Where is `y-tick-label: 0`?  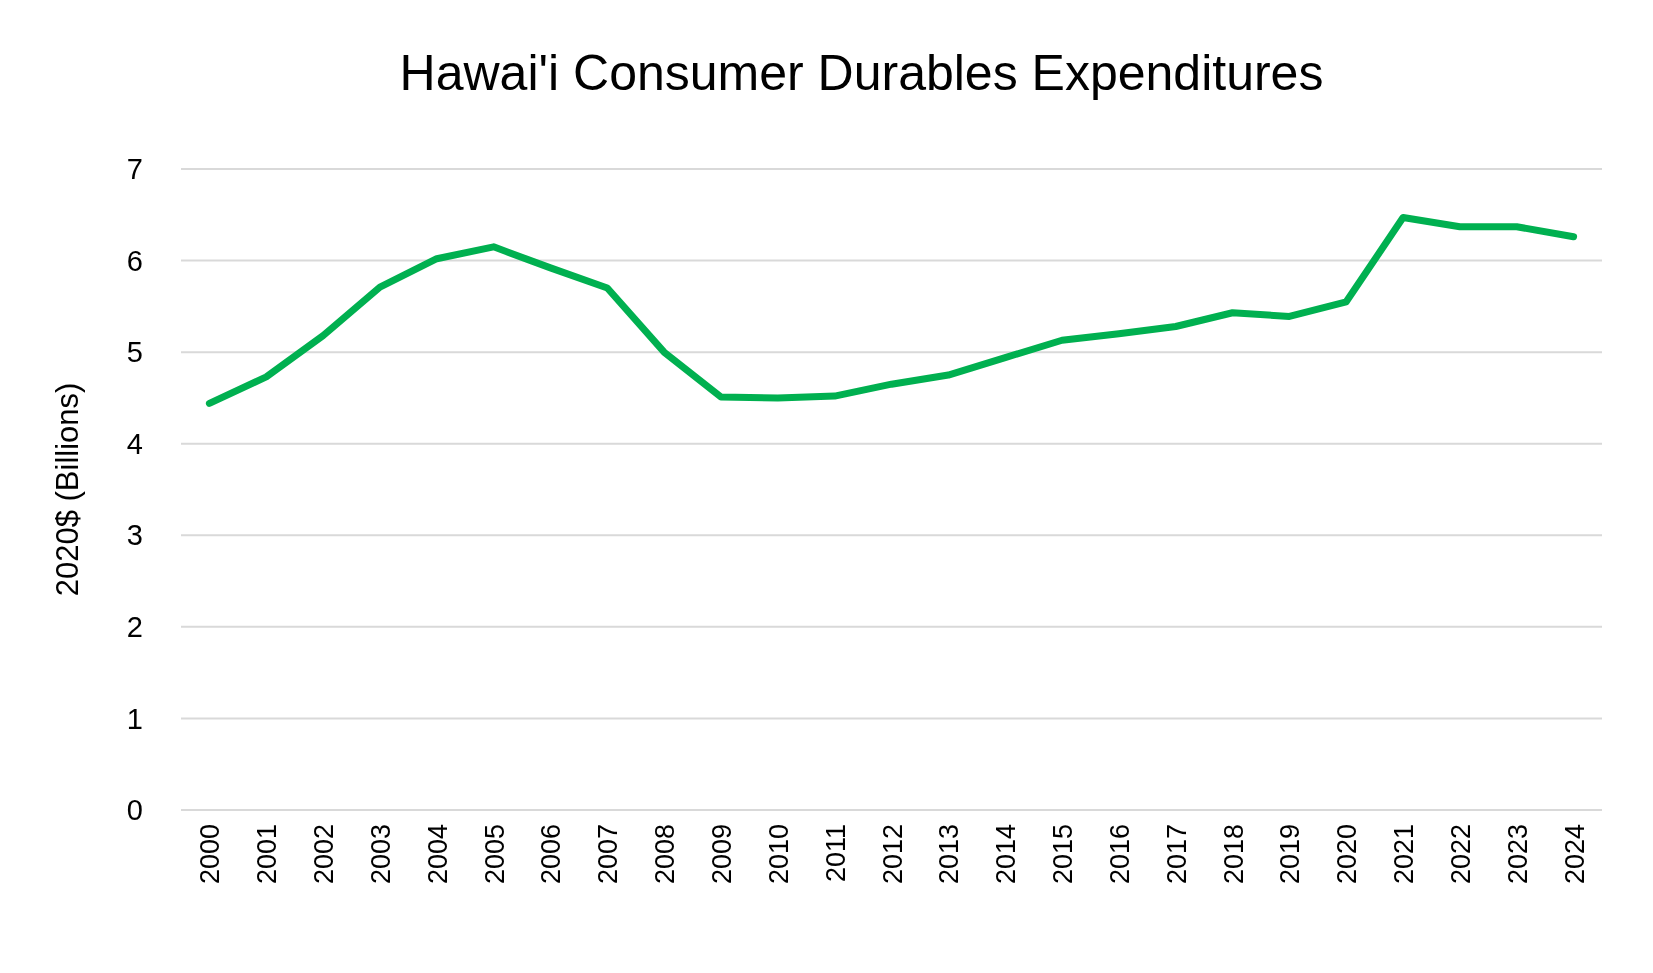
y-tick-label: 0 is located at coordinates (134, 810).